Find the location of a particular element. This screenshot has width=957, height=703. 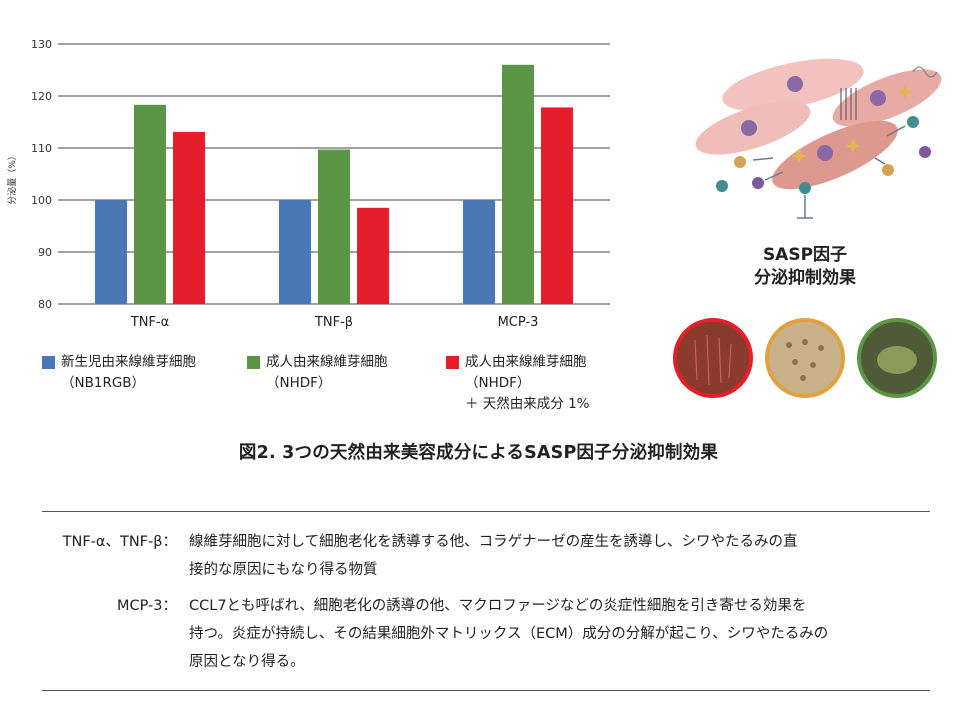

y-tick-label: 100 is located at coordinates (41, 200).